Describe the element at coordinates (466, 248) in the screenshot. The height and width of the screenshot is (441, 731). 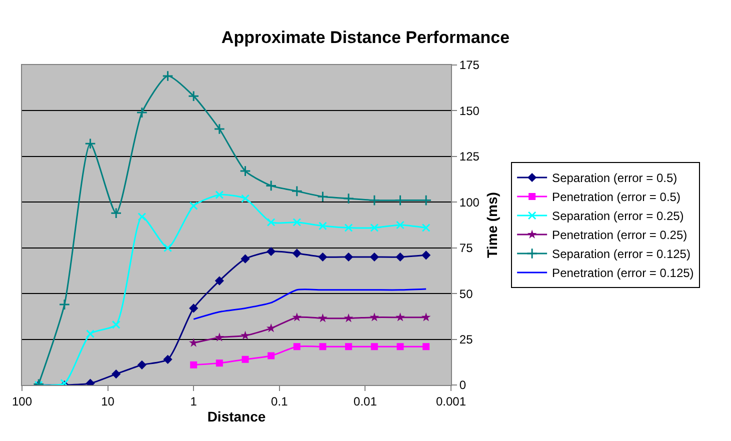
I see `y-tick-label: 75` at that location.